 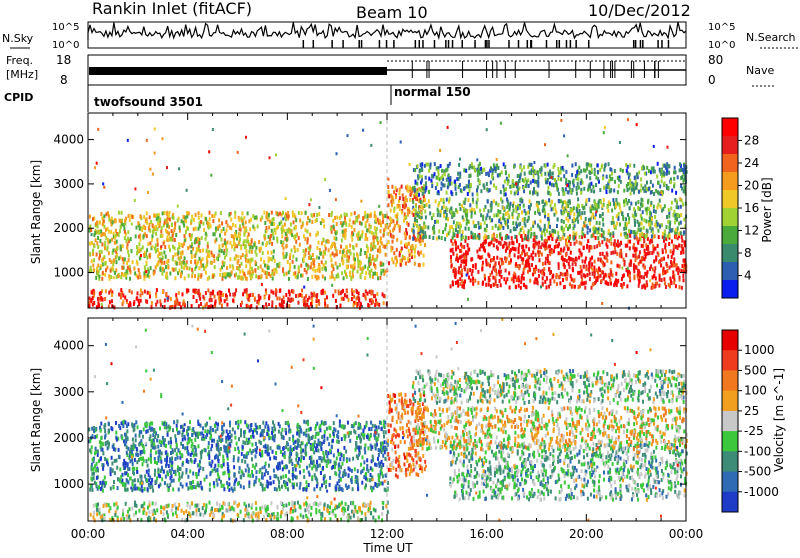 I want to click on y-tick-label: 3000, so click(x=68, y=184).